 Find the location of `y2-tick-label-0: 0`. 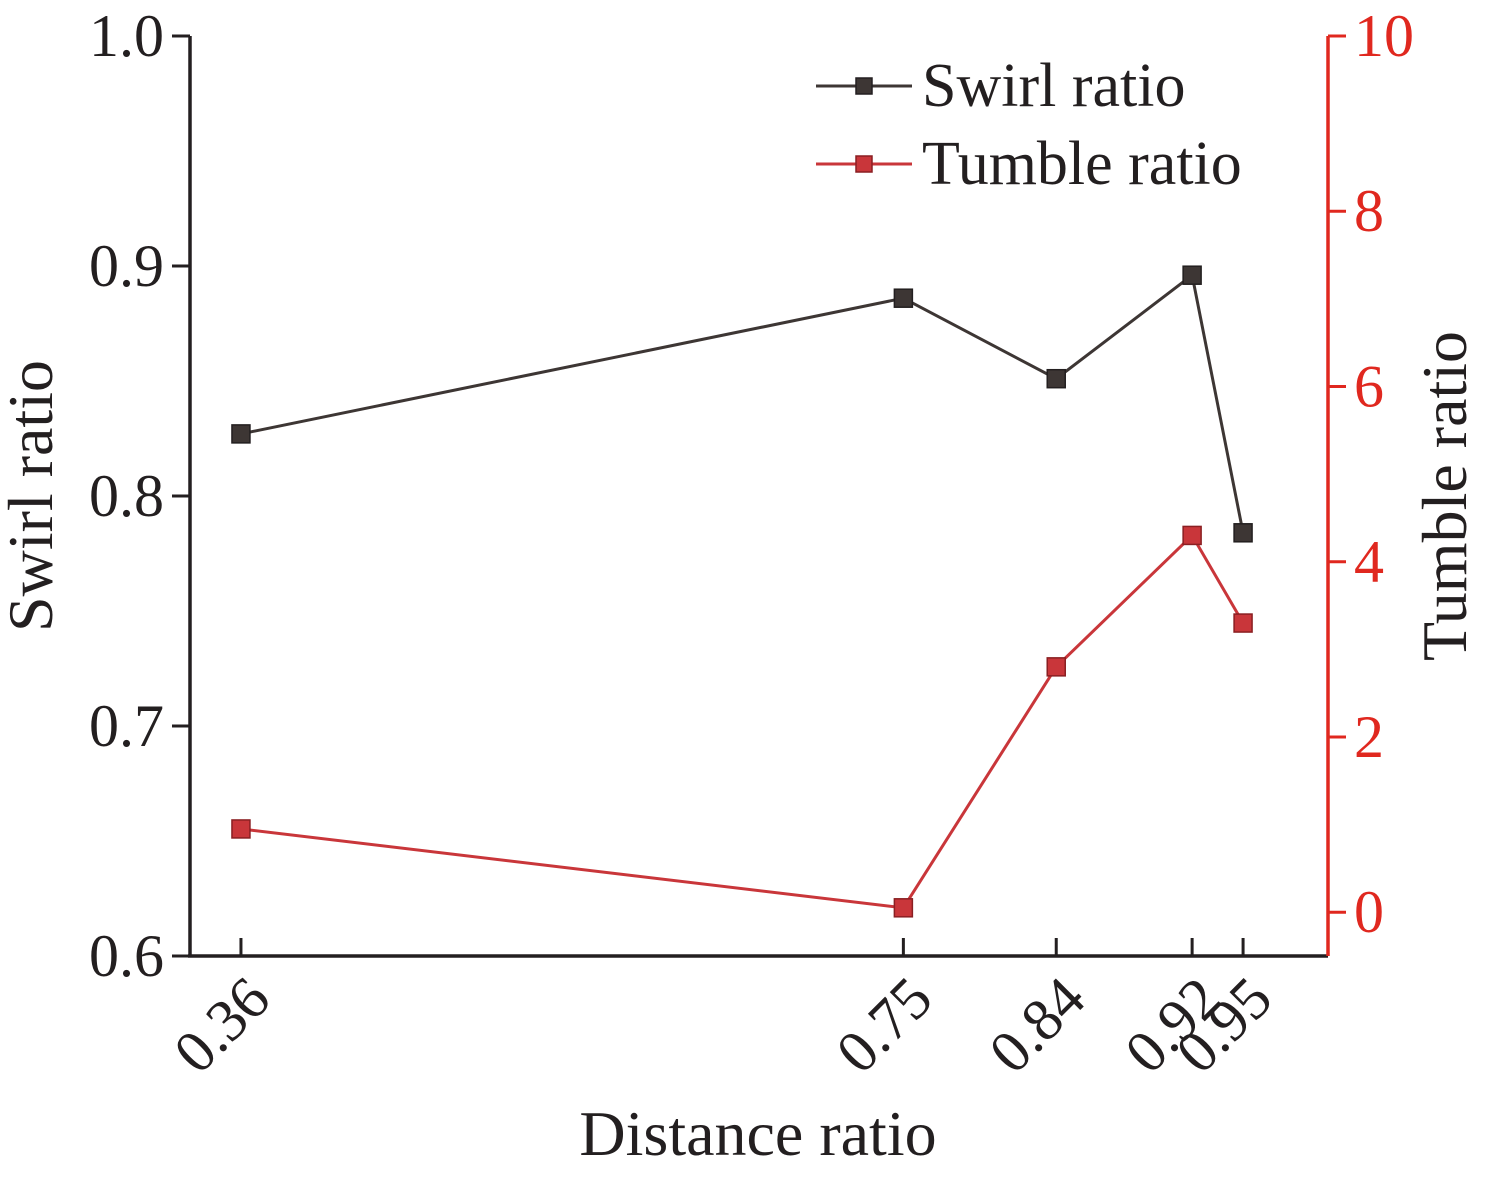

y2-tick-label-0: 0 is located at coordinates (1369, 912).